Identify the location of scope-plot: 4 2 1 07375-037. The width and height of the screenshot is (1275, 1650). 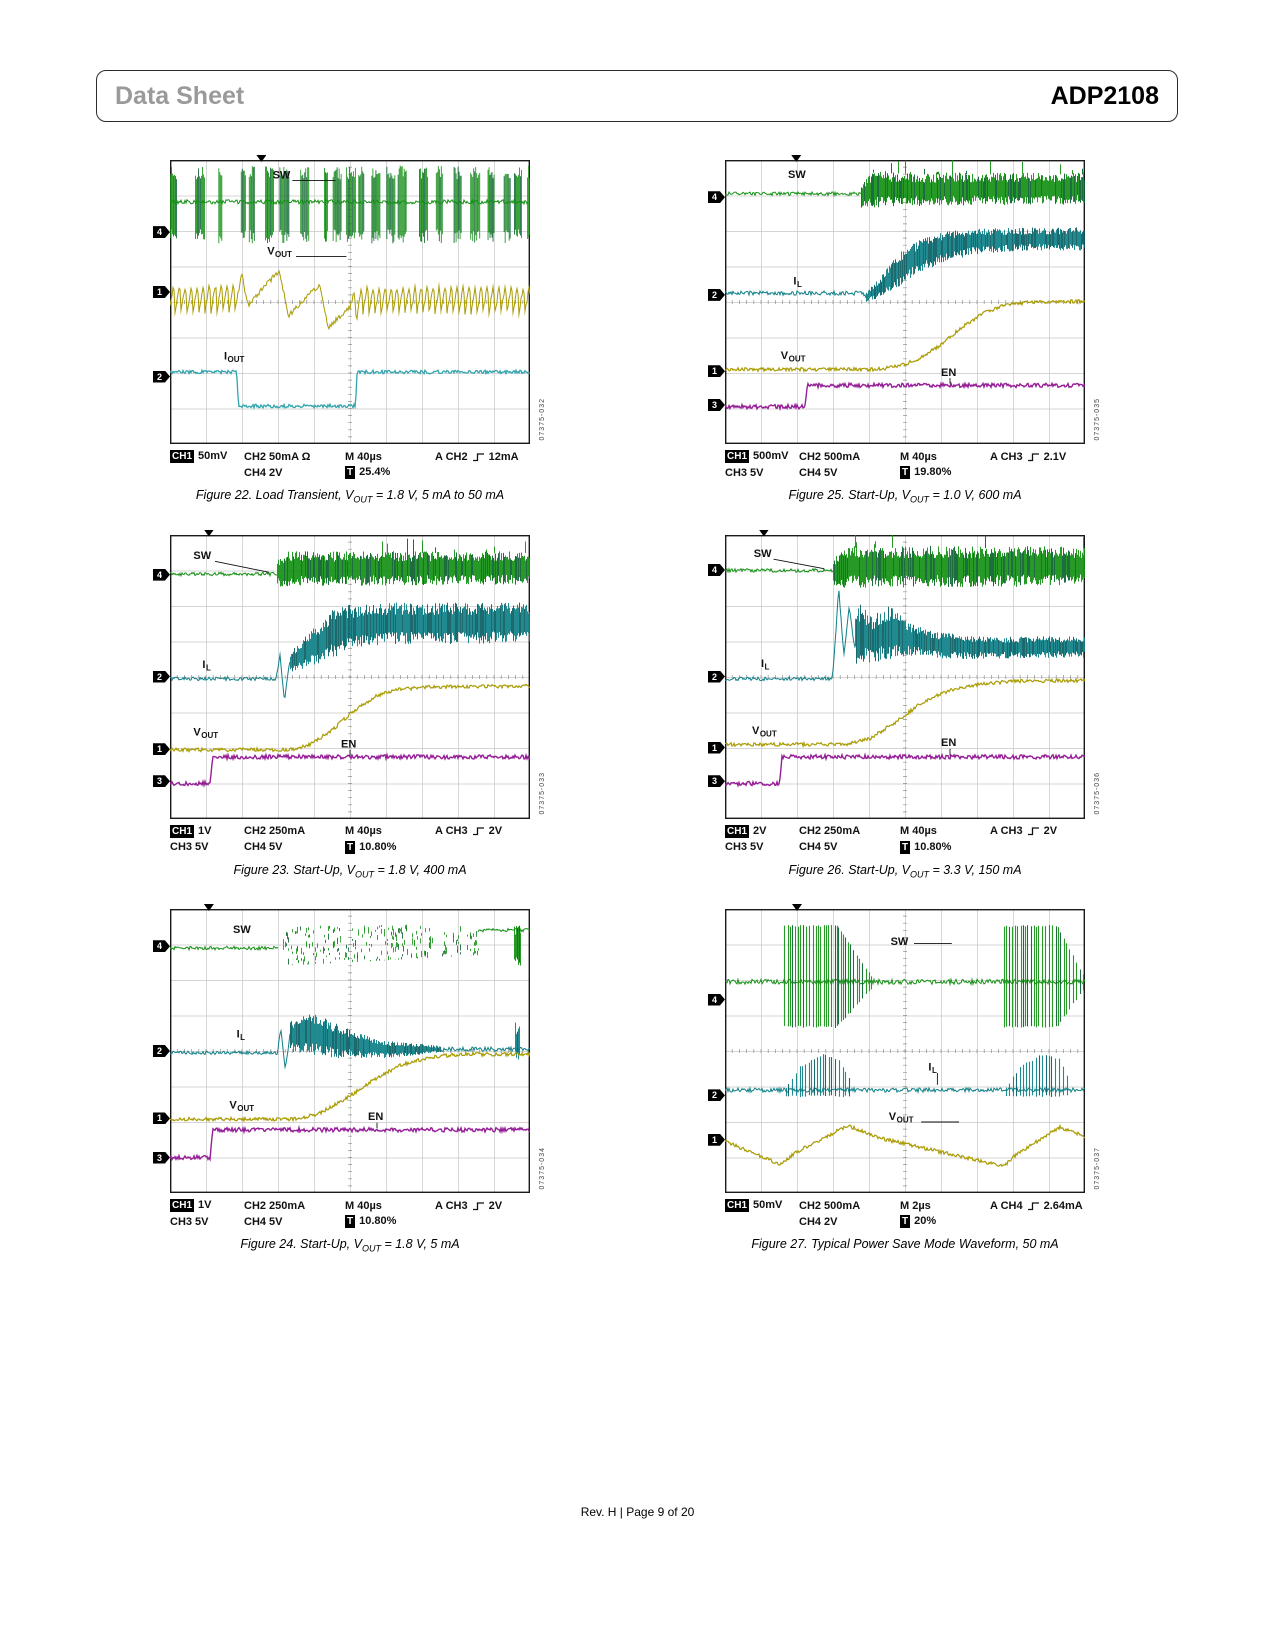
(904, 1048).